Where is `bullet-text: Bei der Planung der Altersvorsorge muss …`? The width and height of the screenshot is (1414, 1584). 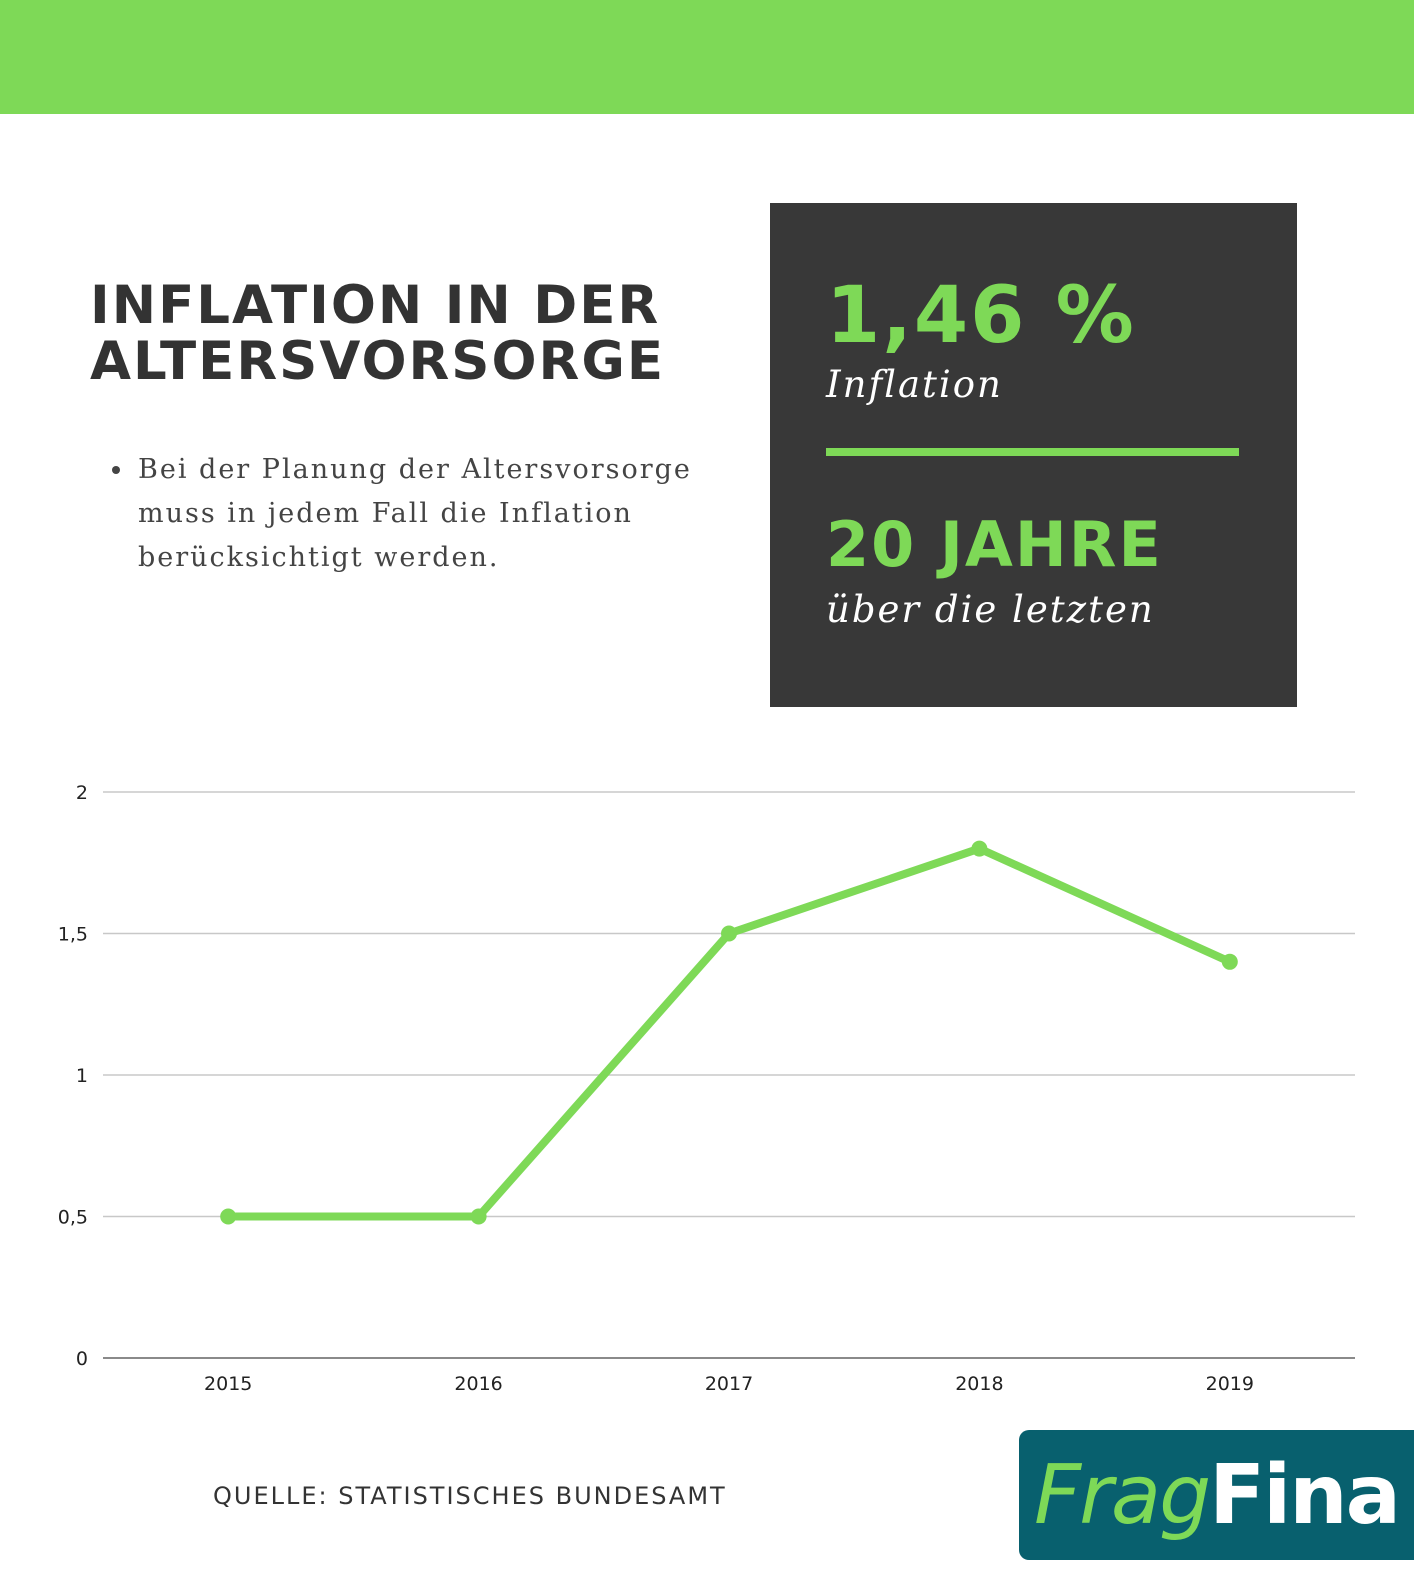
bullet-text: Bei der Planung der Altersvorsorge muss … is located at coordinates (415, 513).